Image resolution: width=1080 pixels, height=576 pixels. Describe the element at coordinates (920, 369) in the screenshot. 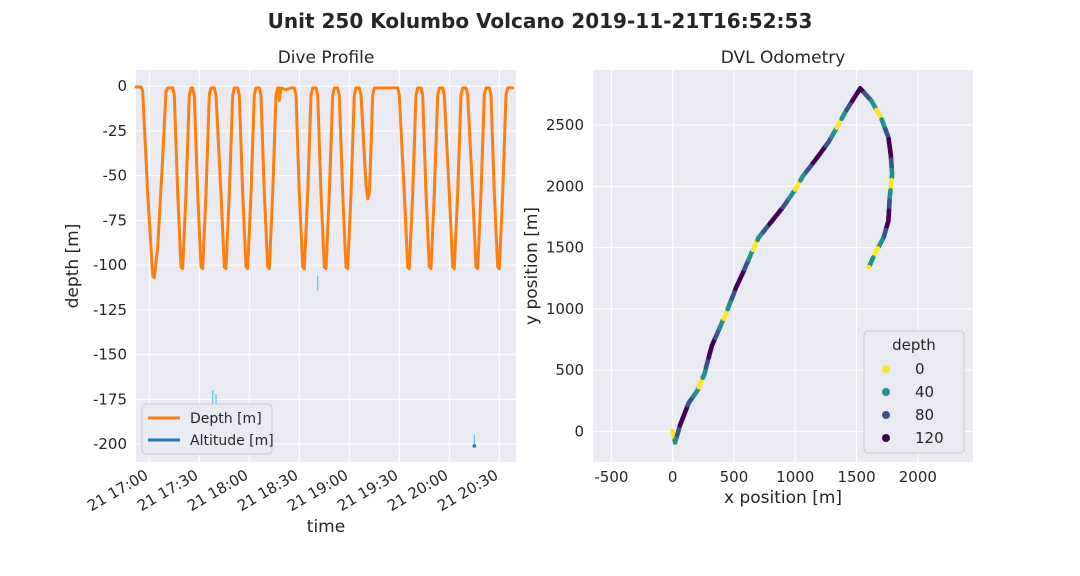

I see `legend-hue-label: 0` at that location.